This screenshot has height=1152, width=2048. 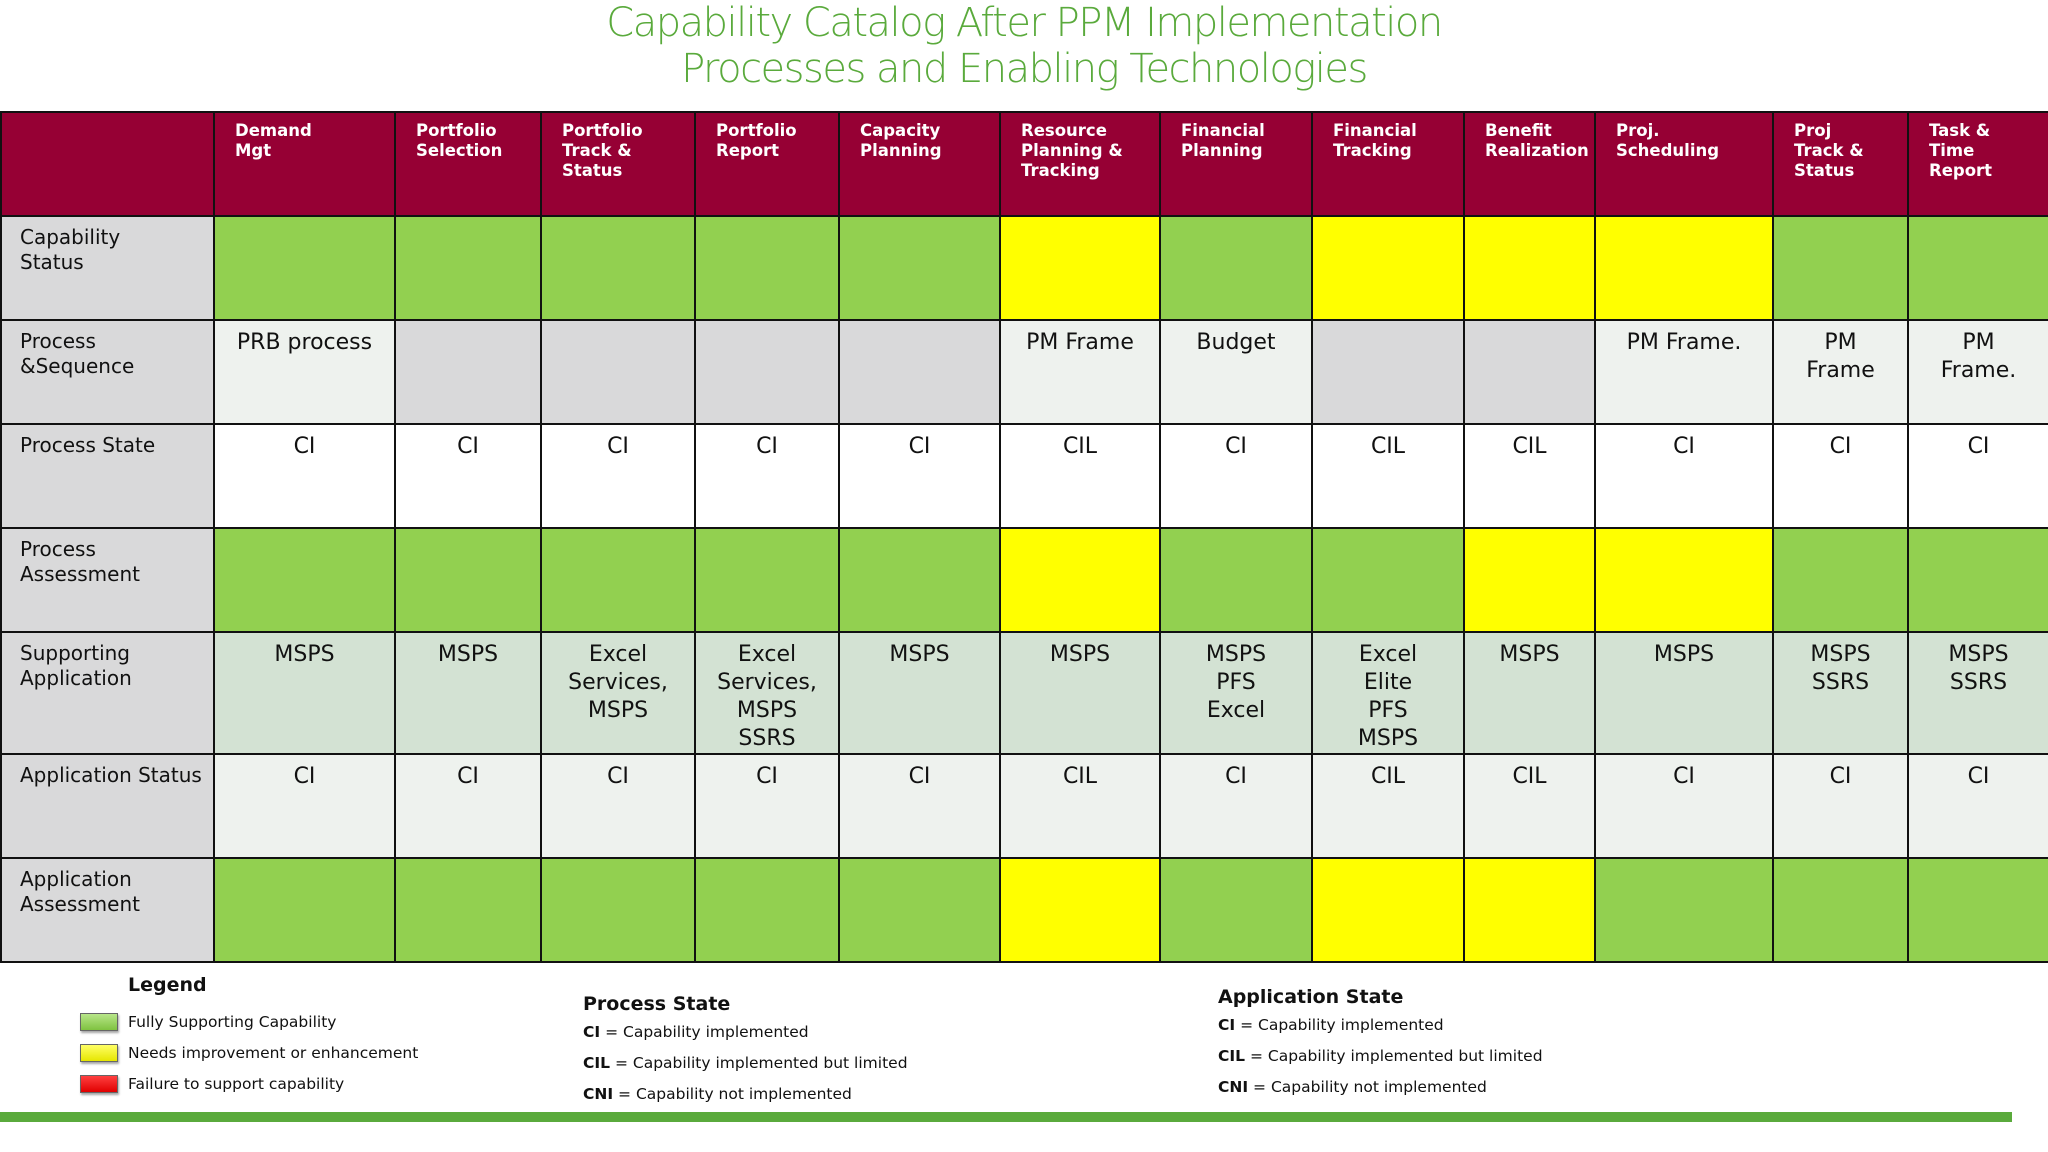 What do you see at coordinates (592, 1032) in the screenshot?
I see `state-code: CI` at bounding box center [592, 1032].